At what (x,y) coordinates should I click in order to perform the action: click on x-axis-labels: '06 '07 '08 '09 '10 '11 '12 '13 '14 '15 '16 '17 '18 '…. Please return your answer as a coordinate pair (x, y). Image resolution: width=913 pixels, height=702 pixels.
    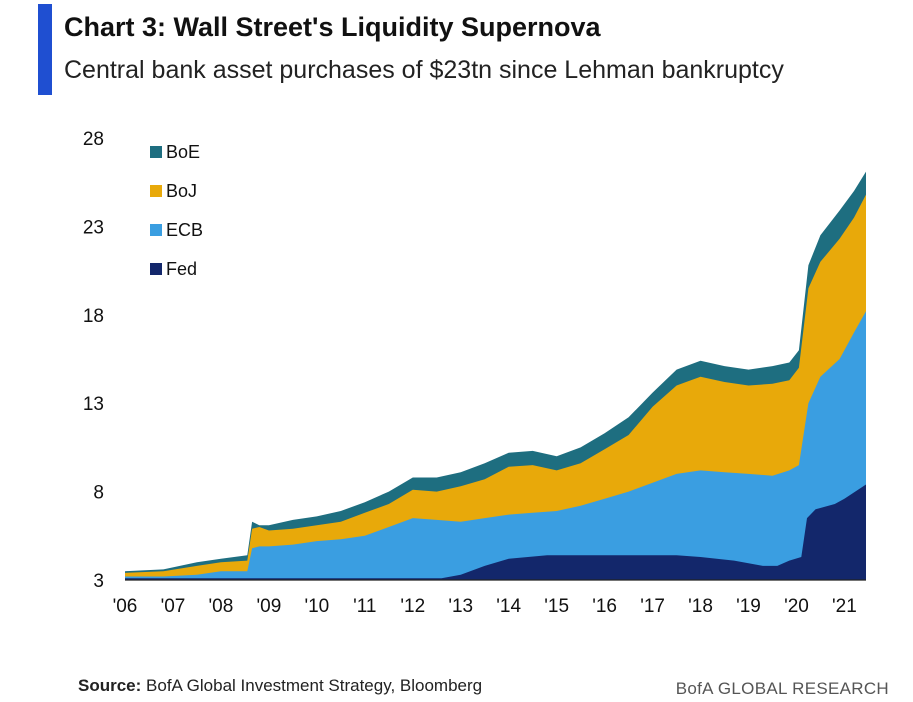
    Looking at the image, I should click on (485, 606).